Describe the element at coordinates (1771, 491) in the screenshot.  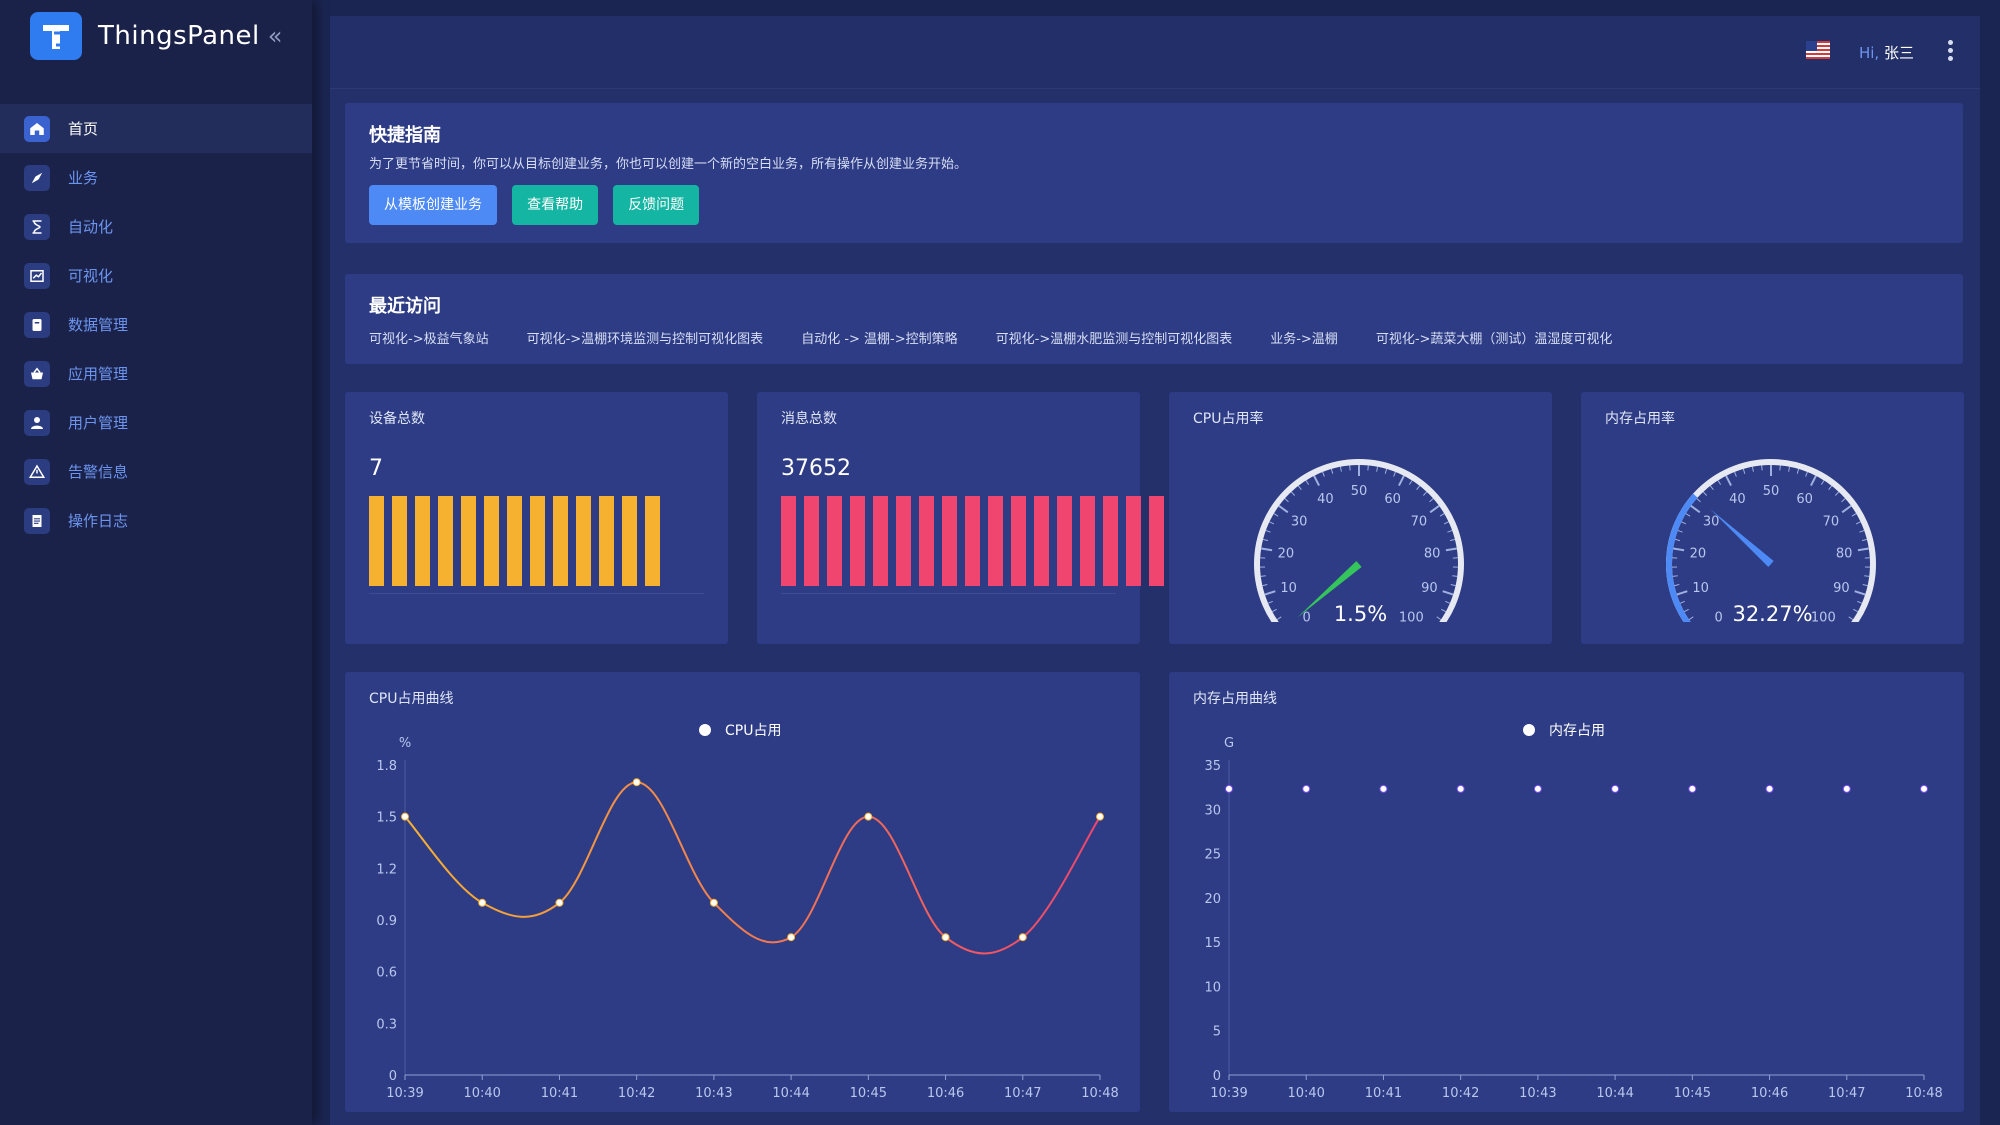
I see `gauge-tick-label: 50` at that location.